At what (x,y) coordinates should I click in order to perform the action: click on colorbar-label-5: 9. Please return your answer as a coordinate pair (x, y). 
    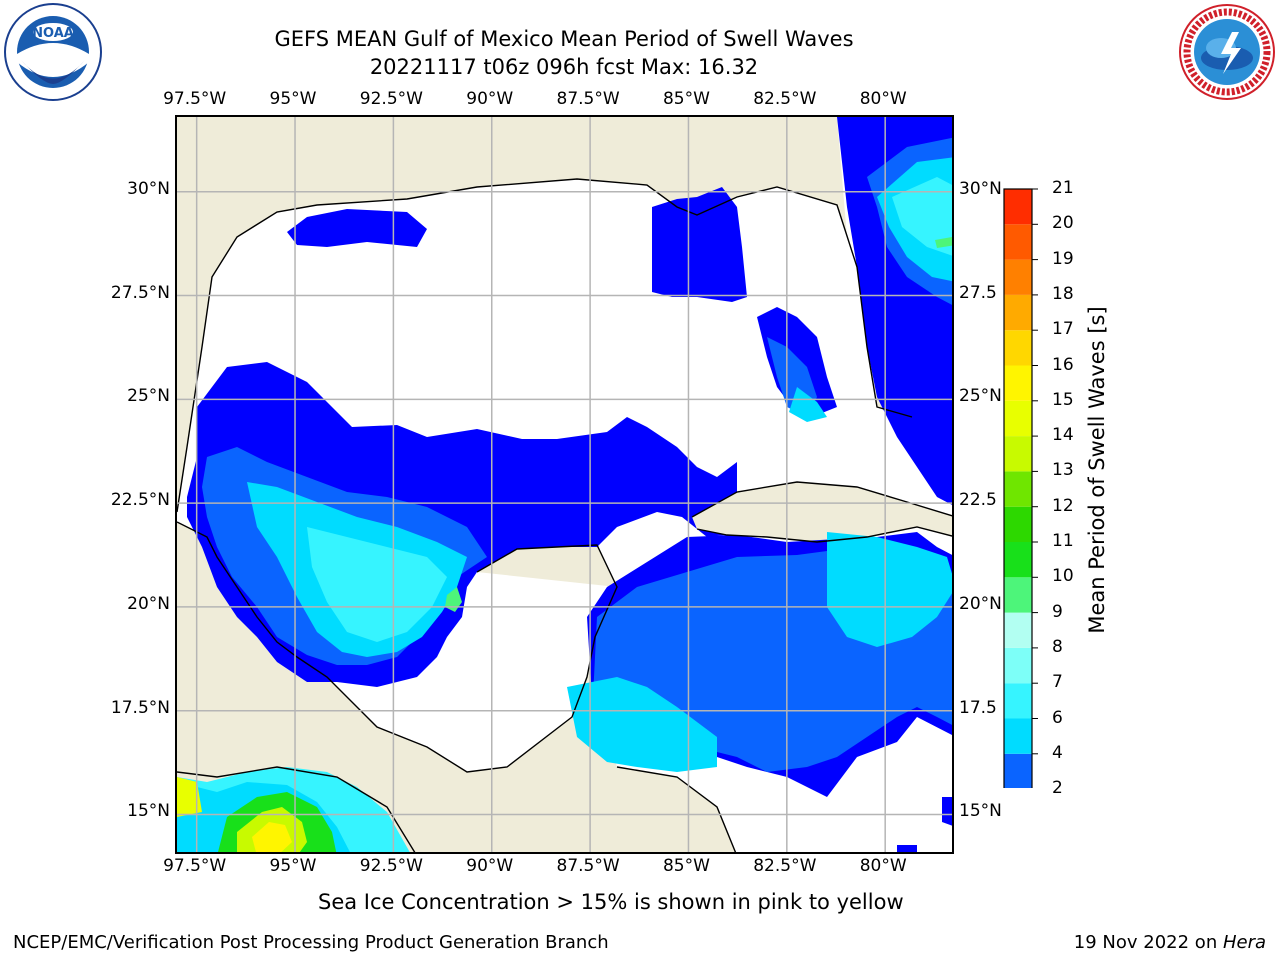
    Looking at the image, I should click on (1057, 611).